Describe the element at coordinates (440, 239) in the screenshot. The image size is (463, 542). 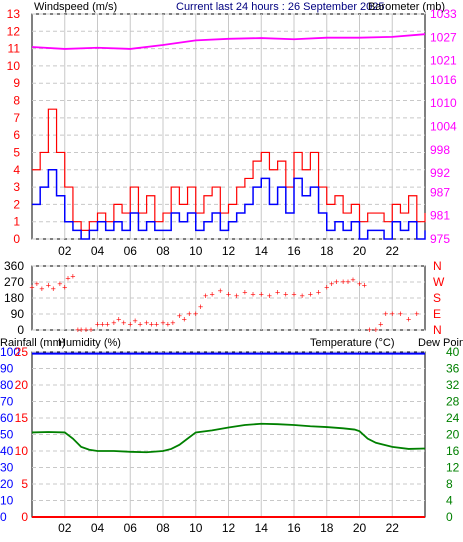
I see `barometer-y-tick-label: 975` at that location.